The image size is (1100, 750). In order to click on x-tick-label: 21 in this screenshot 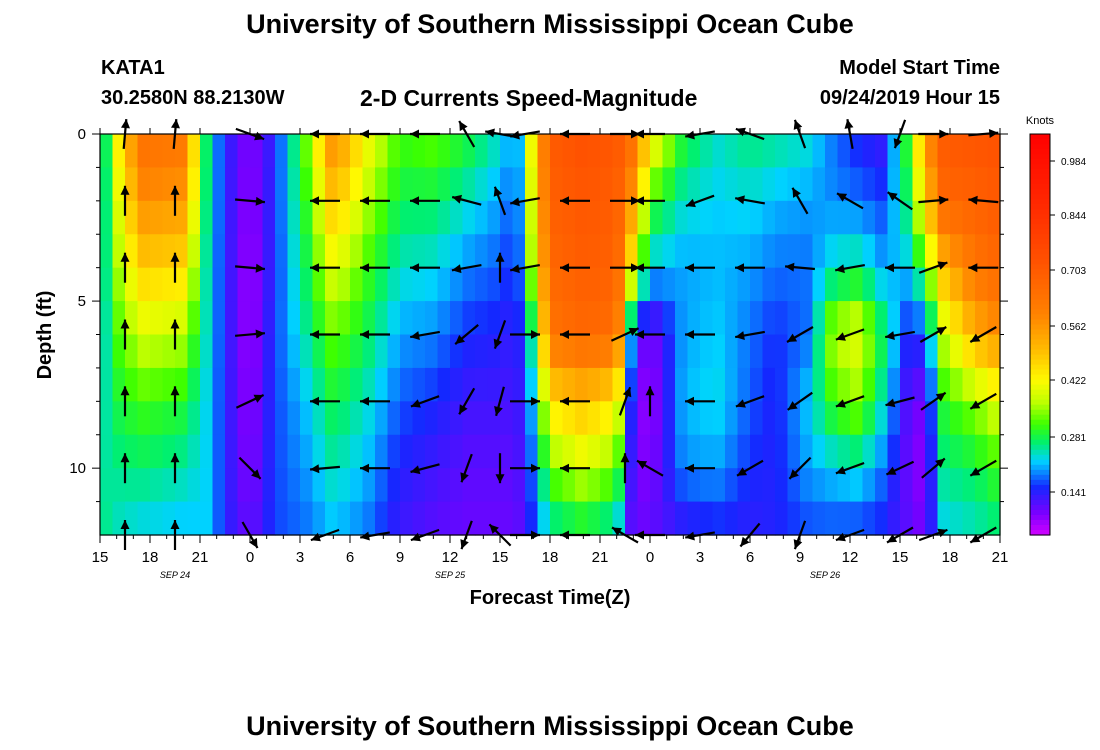, I will do `click(200, 557)`.